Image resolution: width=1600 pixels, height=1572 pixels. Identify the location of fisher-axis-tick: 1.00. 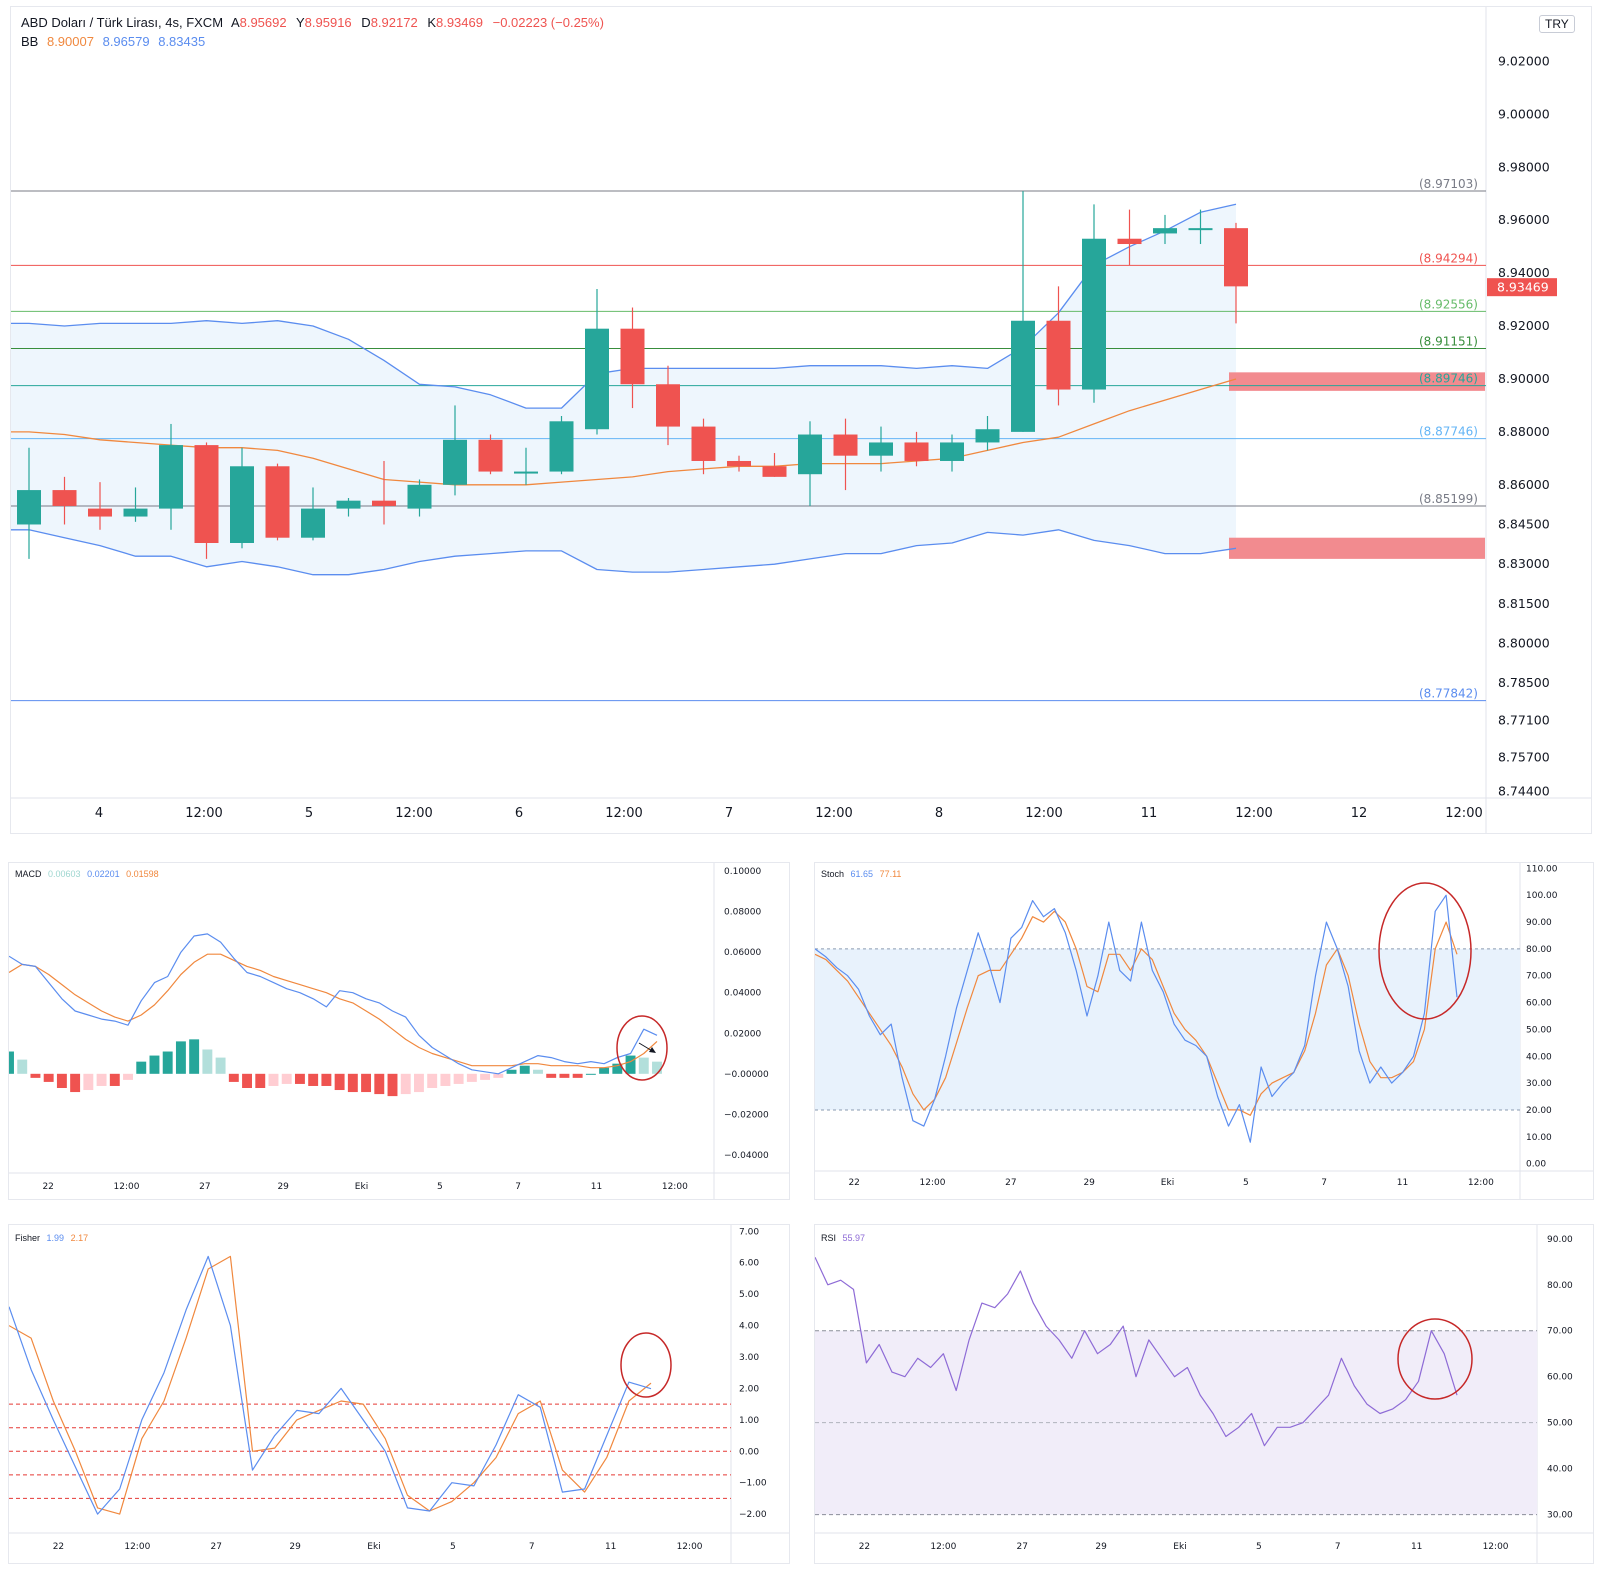
(749, 1421).